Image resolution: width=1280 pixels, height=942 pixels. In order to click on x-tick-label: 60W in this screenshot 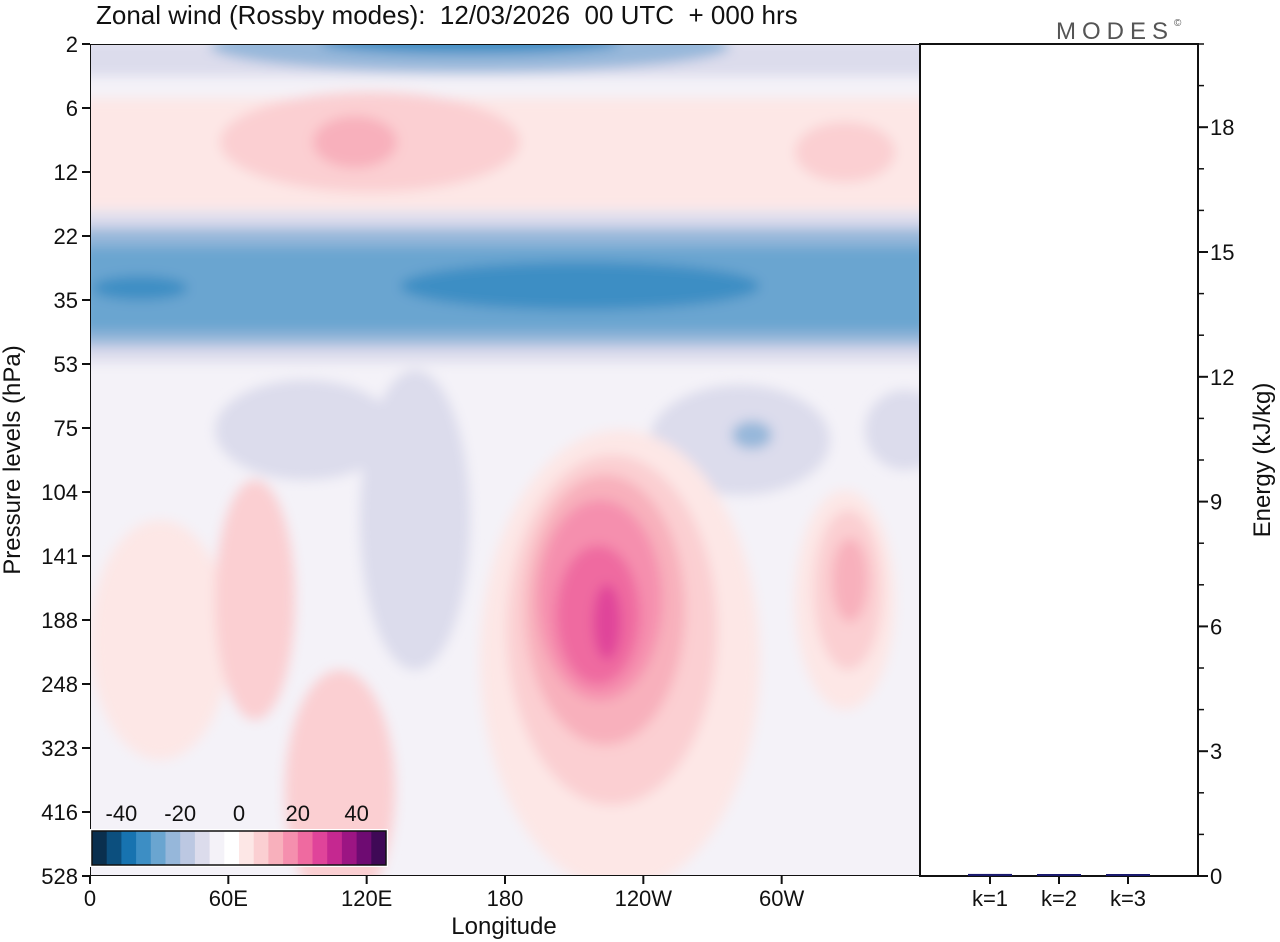, I will do `click(781, 898)`.